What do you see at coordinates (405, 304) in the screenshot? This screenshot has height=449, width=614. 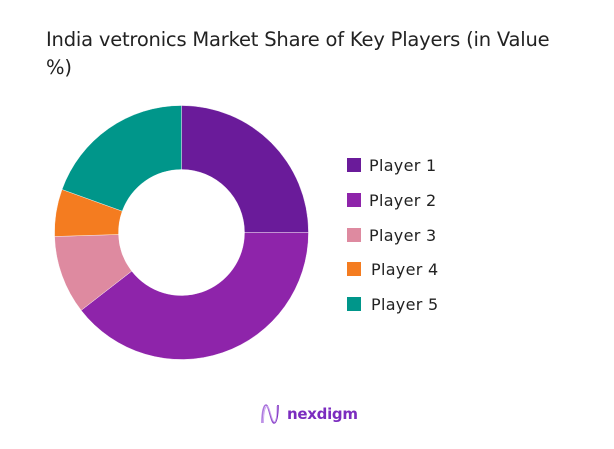 I see `legend-label: Player 5` at bounding box center [405, 304].